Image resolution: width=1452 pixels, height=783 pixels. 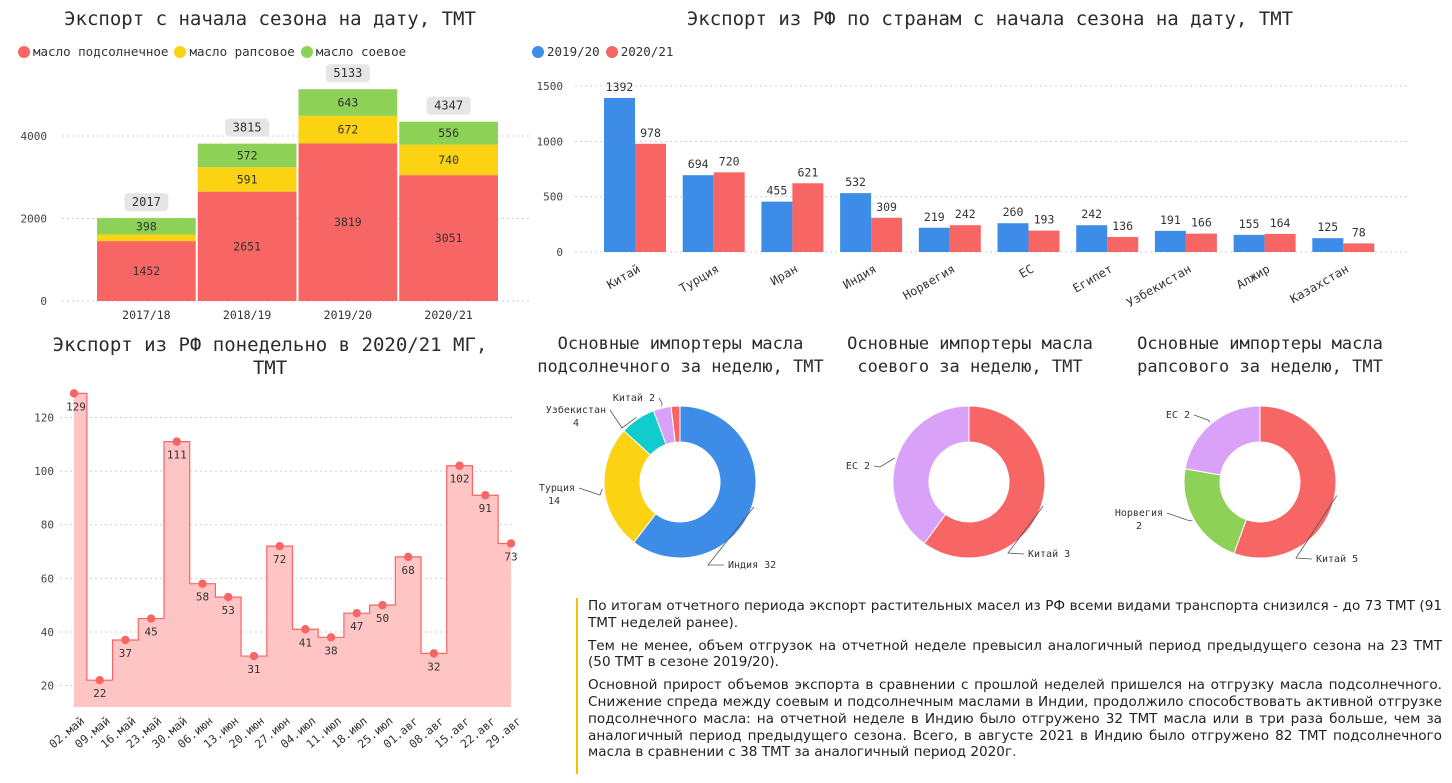 What do you see at coordinates (576, 423) in the screenshot?
I see `slice-value-label: 4` at bounding box center [576, 423].